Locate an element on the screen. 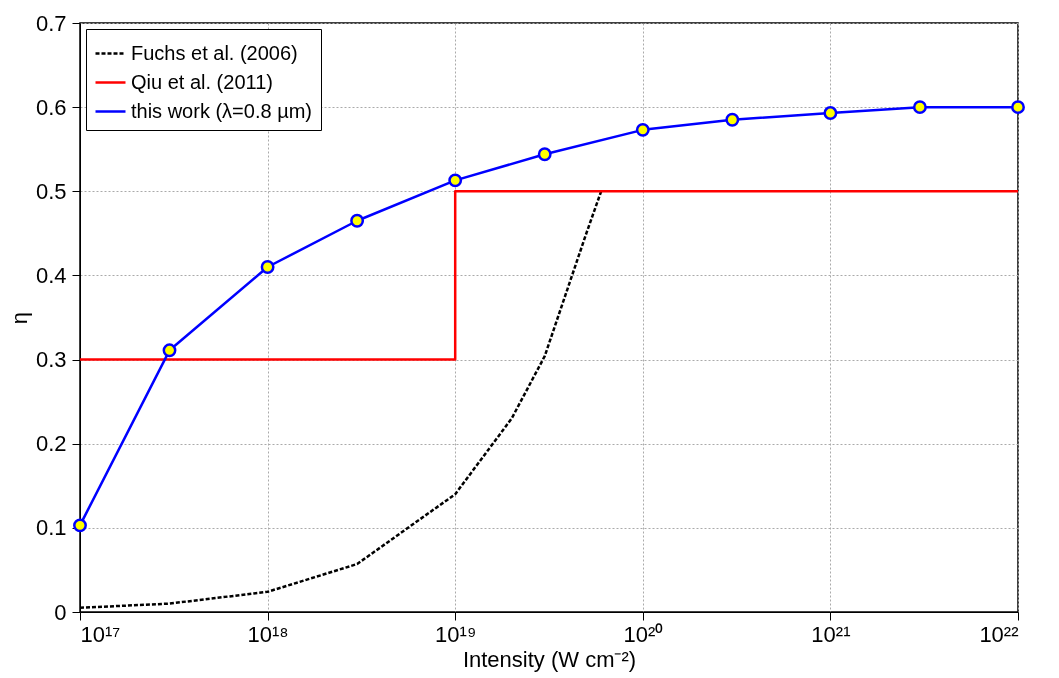 This screenshot has height=678, width=1059. x-tick-label: 10²¹ is located at coordinates (831, 634).